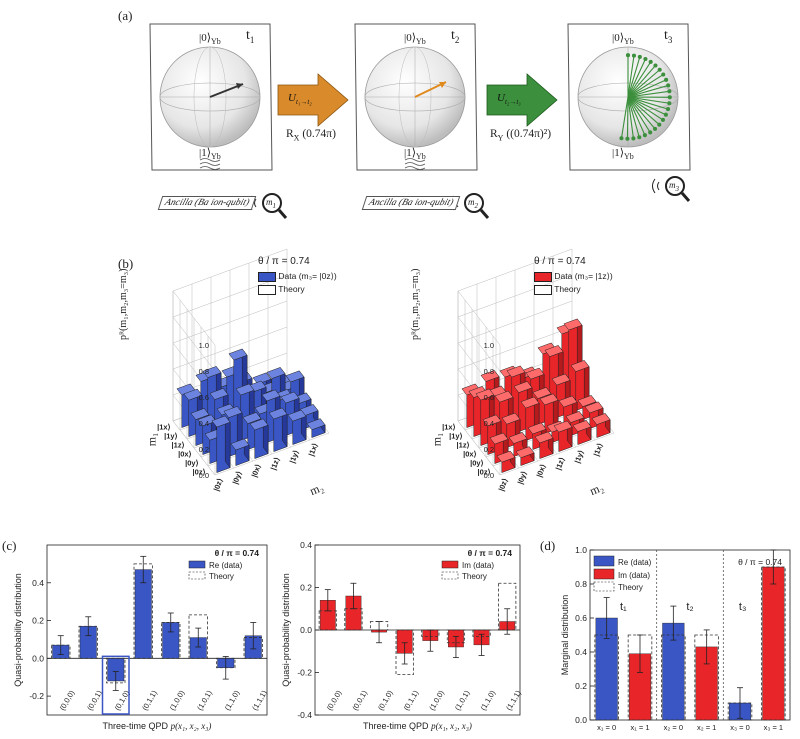 The height and width of the screenshot is (739, 800). Describe the element at coordinates (489, 345) in the screenshot. I see `z-tick: 1.0` at that location.